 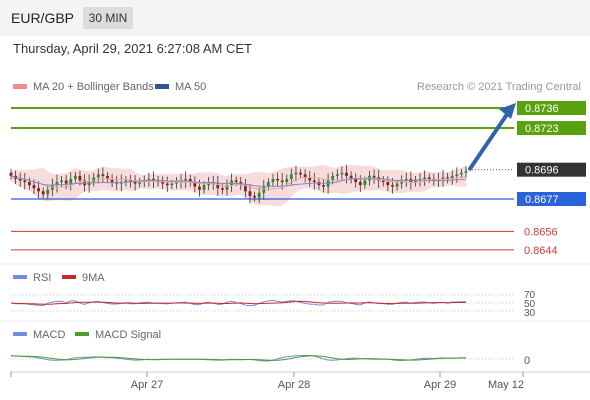 I want to click on legend-label-macd: MACD, so click(x=49, y=335).